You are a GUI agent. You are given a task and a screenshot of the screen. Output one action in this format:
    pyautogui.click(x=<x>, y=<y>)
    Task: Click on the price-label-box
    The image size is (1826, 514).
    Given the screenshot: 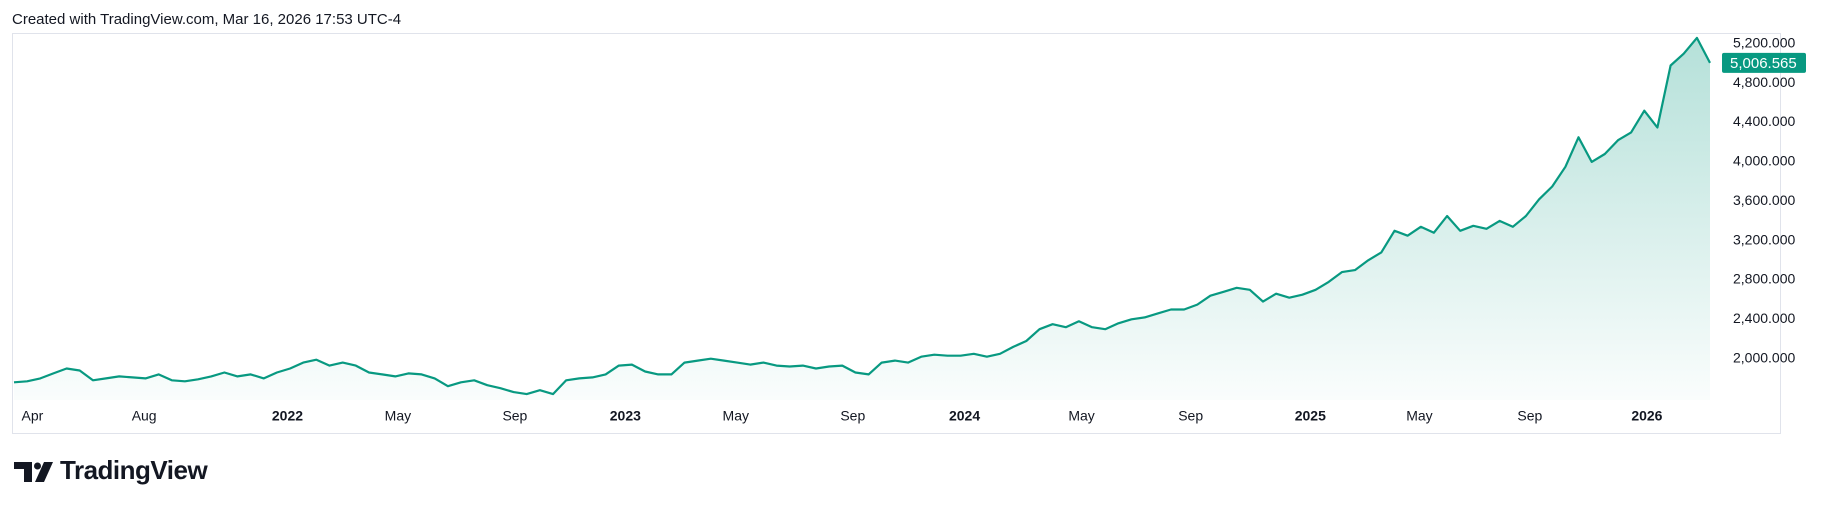 What is the action you would take?
    pyautogui.click(x=1764, y=62)
    